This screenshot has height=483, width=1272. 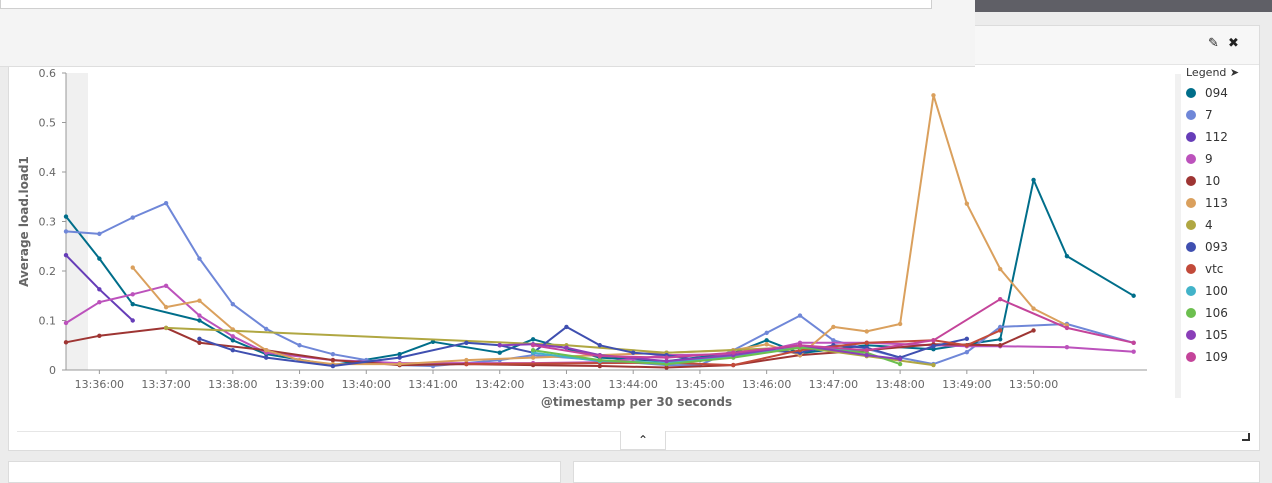 I want to click on legend-label: 094, so click(x=1216, y=93).